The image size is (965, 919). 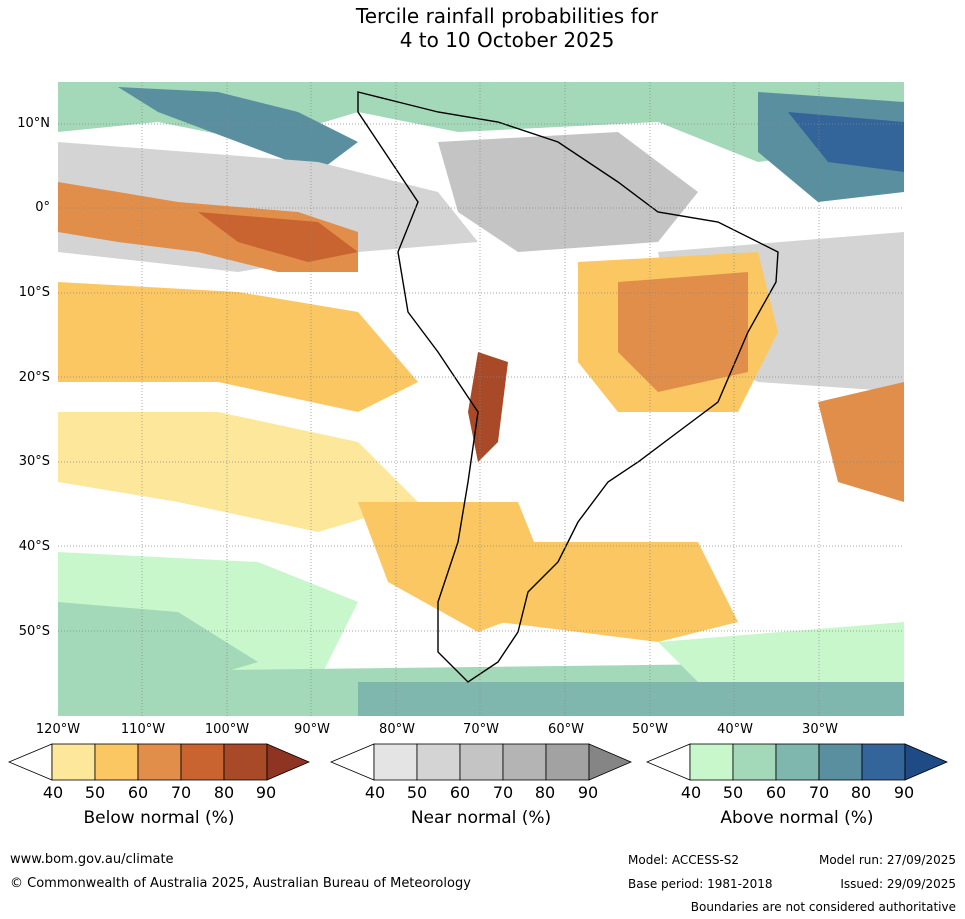 I want to click on lat-label: 10°S, so click(x=34, y=292).